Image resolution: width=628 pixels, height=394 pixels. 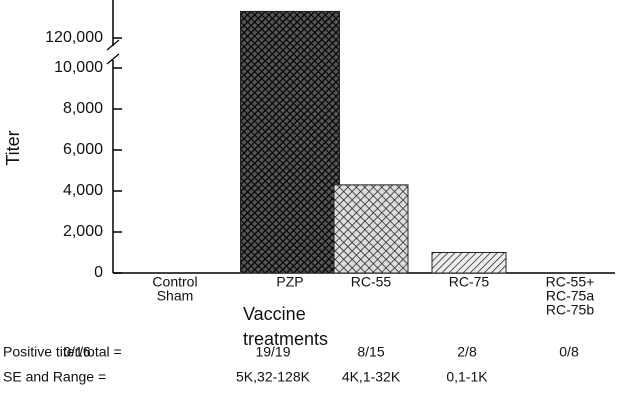 What do you see at coordinates (98, 272) in the screenshot?
I see `y-tick-label: 0` at bounding box center [98, 272].